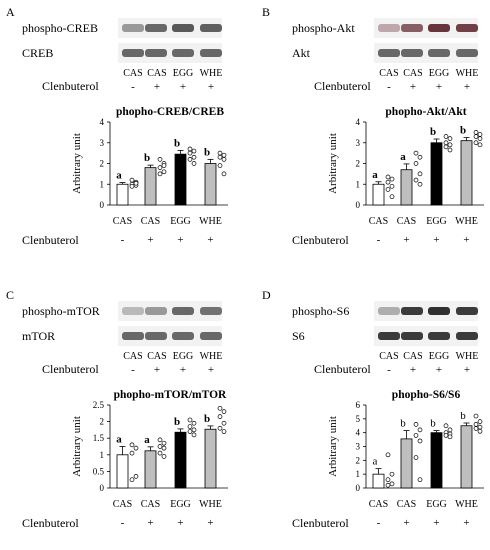  I want to click on blot-label: phospho-Akt, so click(323, 28).